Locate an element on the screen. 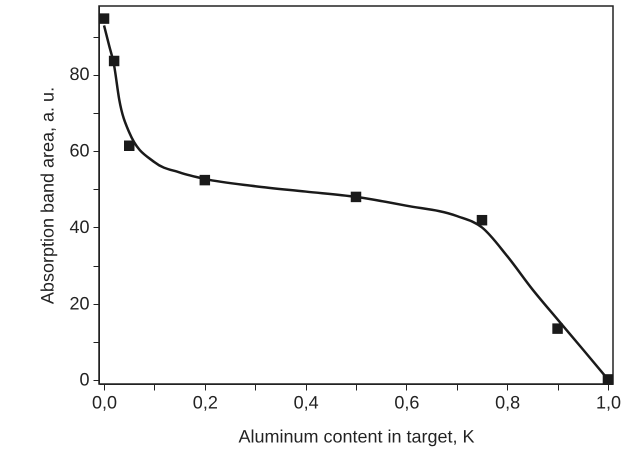 The image size is (634, 465). y-tick-label: 40 is located at coordinates (79, 226).